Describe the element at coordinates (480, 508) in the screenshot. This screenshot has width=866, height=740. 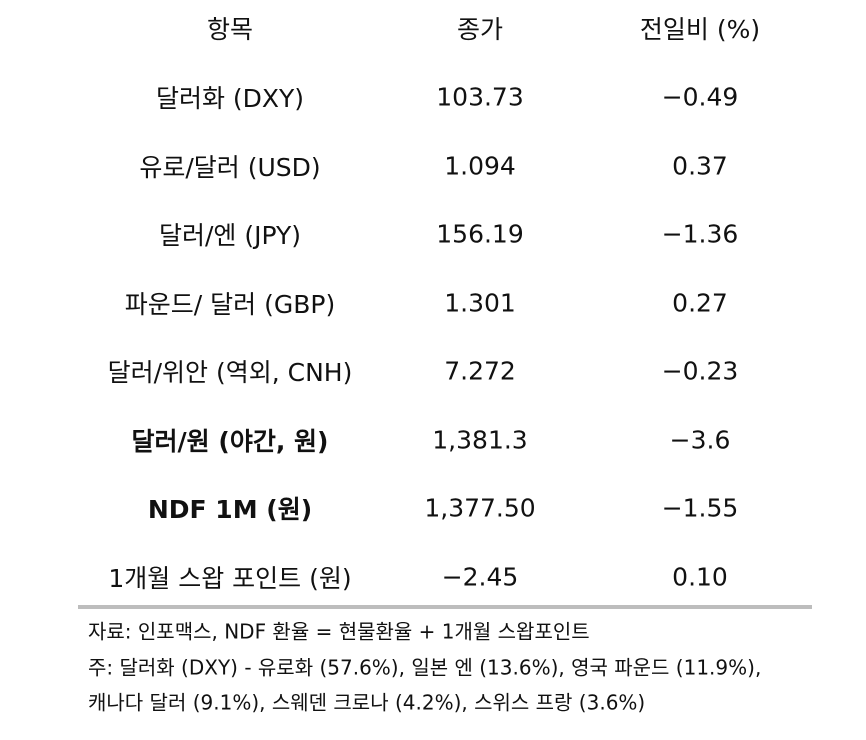
I see `table-cell: 1,377.50` at that location.